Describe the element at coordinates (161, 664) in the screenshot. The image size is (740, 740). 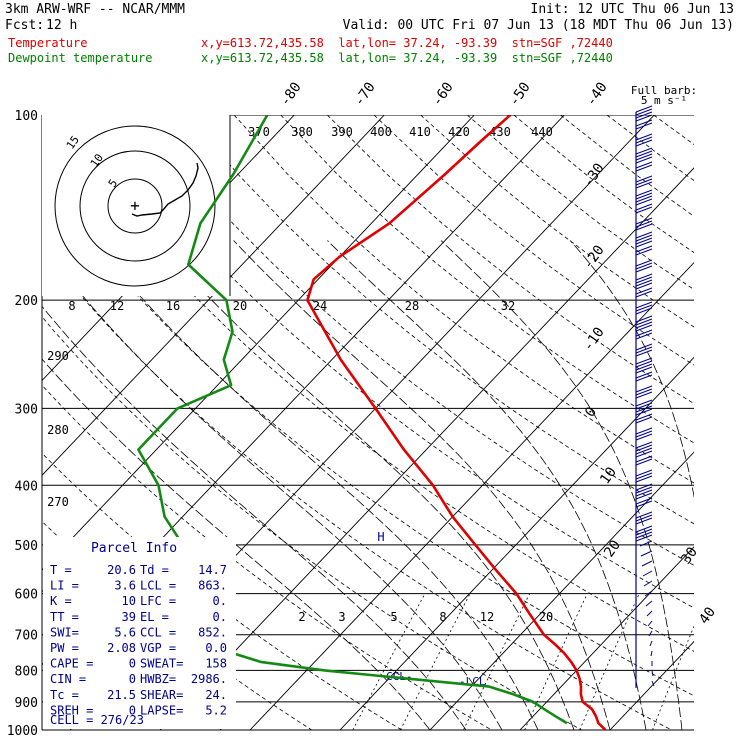
I see `parcel-info-key: SWEAT=` at that location.